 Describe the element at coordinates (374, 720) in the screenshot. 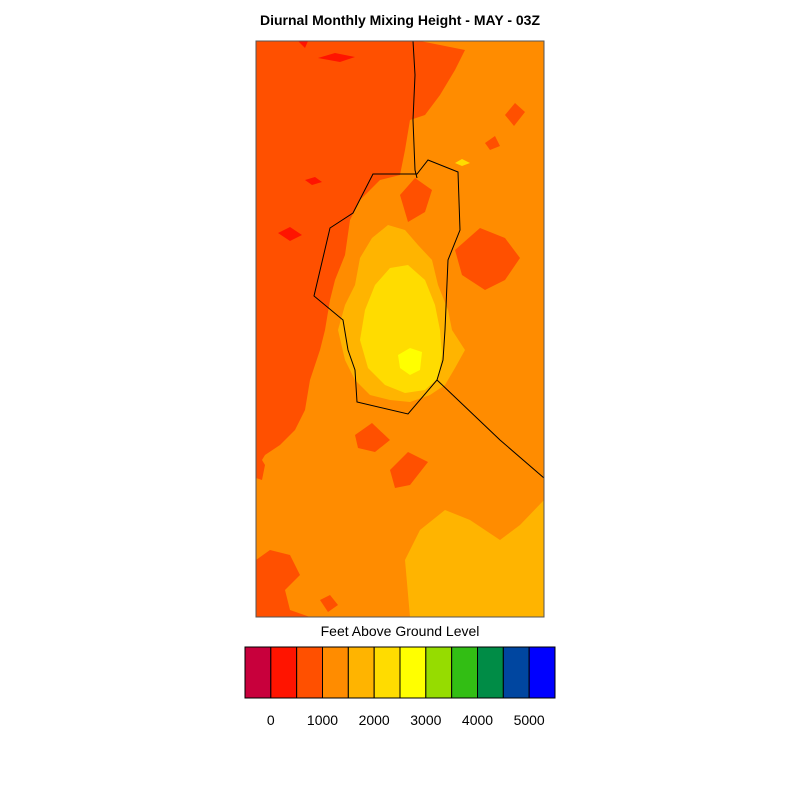

I see `colorbar-tick-label: 2000` at that location.